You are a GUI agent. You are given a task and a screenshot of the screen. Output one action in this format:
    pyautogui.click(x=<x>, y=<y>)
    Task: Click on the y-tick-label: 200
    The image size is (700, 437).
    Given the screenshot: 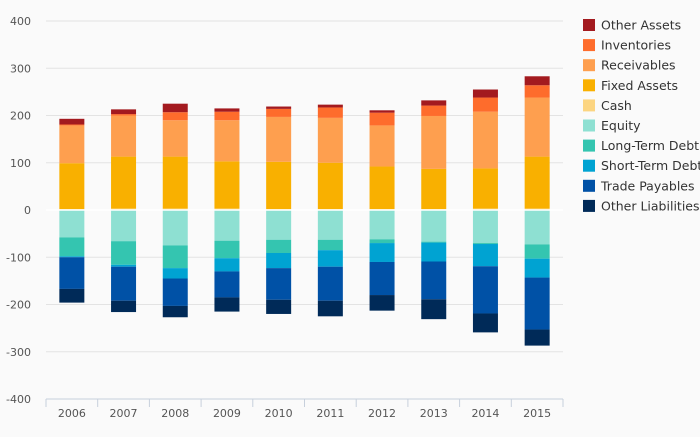 What is the action you would take?
    pyautogui.click(x=20, y=116)
    